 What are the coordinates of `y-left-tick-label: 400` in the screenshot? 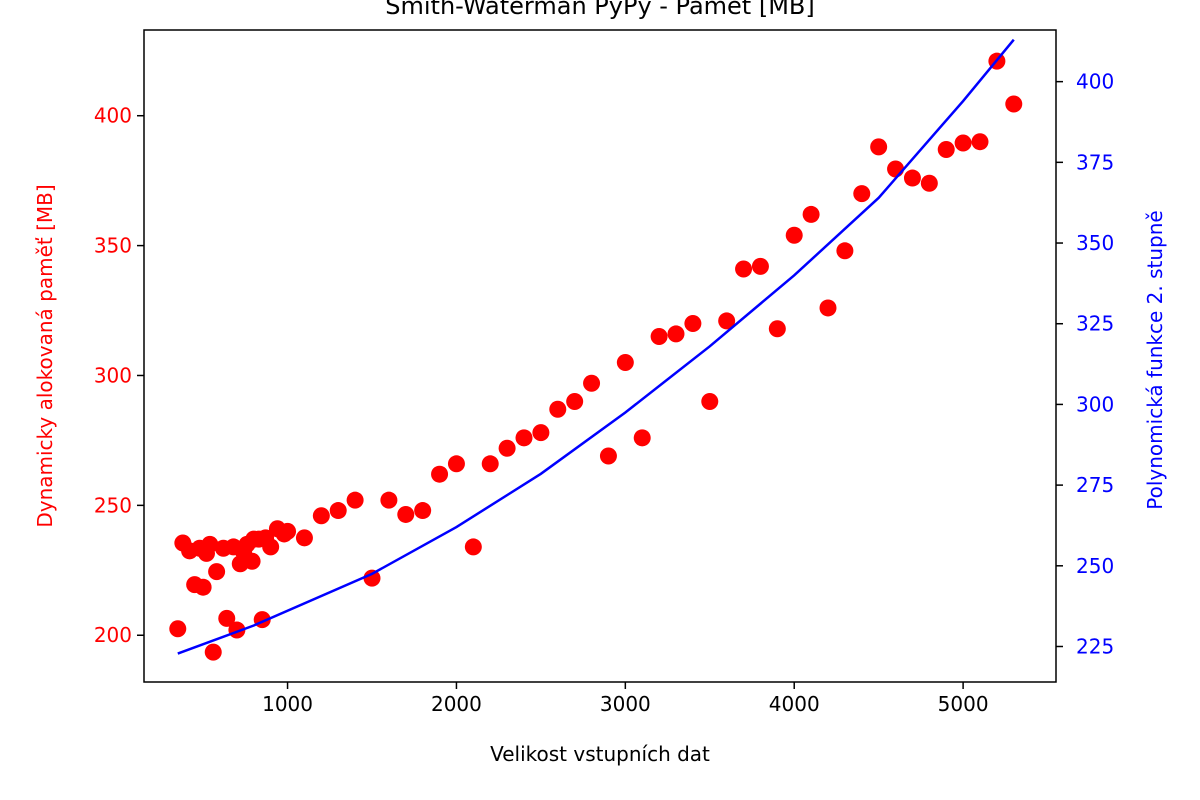 It's located at (113, 116).